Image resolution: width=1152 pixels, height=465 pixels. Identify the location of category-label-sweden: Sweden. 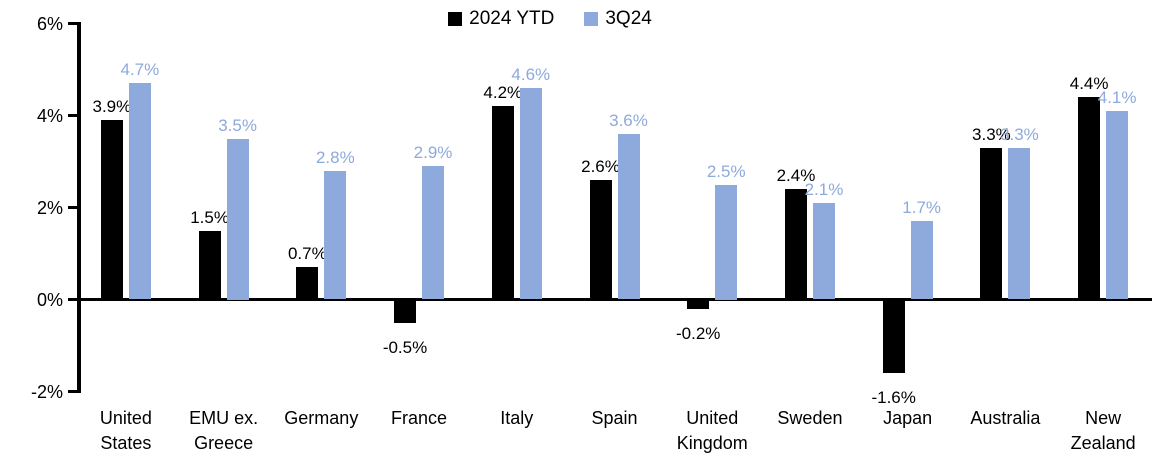
(810, 418).